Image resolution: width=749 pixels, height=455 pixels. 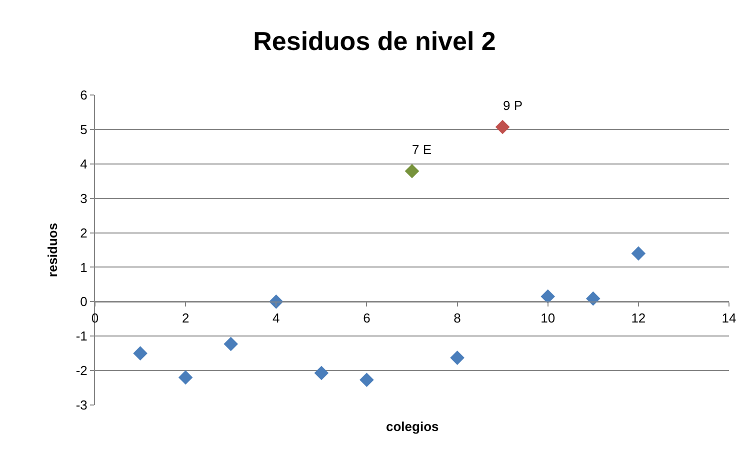 What do you see at coordinates (84, 129) in the screenshot?
I see `y-tick-label: 5` at bounding box center [84, 129].